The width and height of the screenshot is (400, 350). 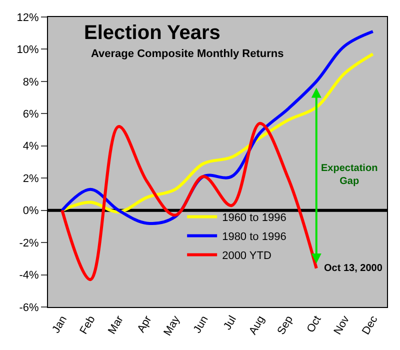 I want to click on x-tick-label: Apr, so click(x=144, y=324).